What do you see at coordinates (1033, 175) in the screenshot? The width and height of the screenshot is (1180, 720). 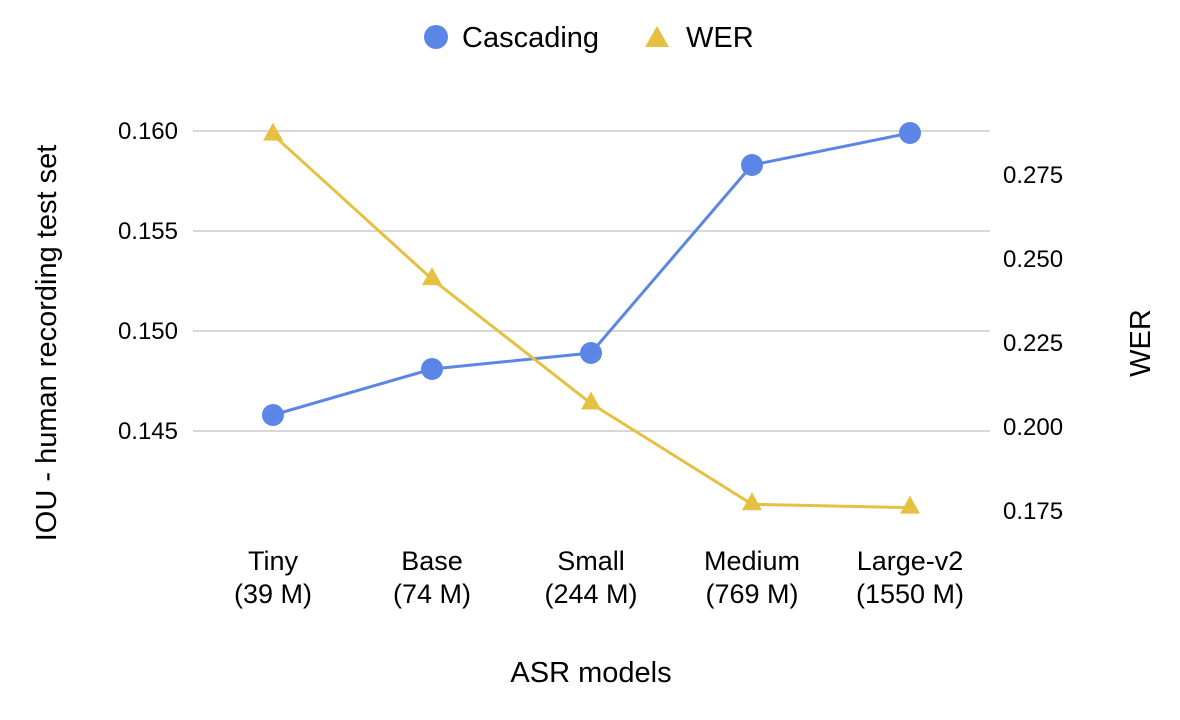 I see `right-tick-label: 0.275` at bounding box center [1033, 175].